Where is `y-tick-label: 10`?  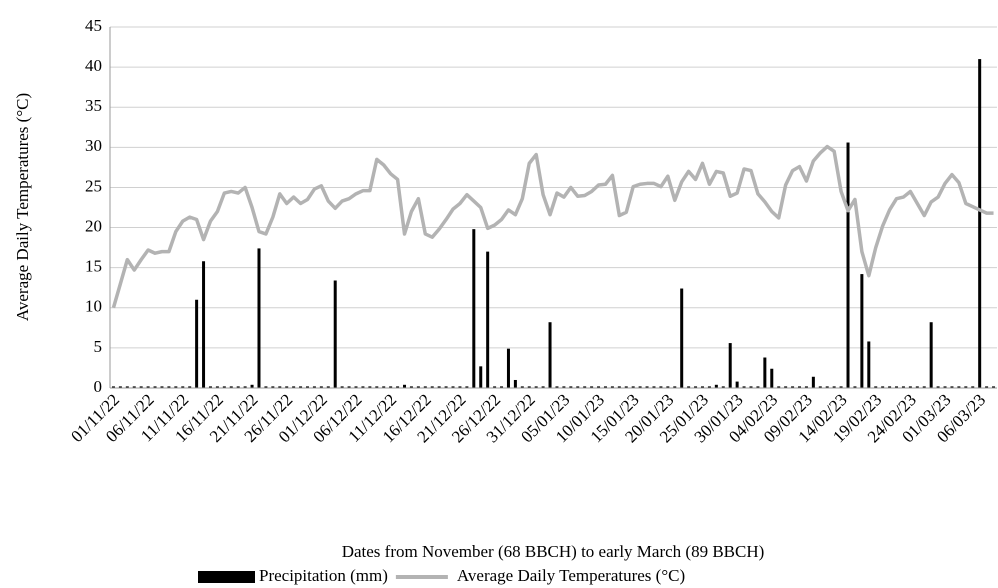 y-tick-label: 10 is located at coordinates (93, 306).